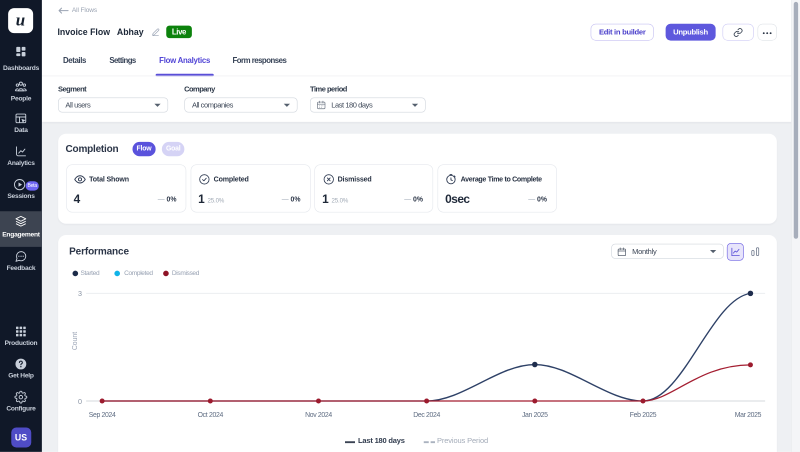 The image size is (800, 452). I want to click on svg-text: 0, so click(80, 402).